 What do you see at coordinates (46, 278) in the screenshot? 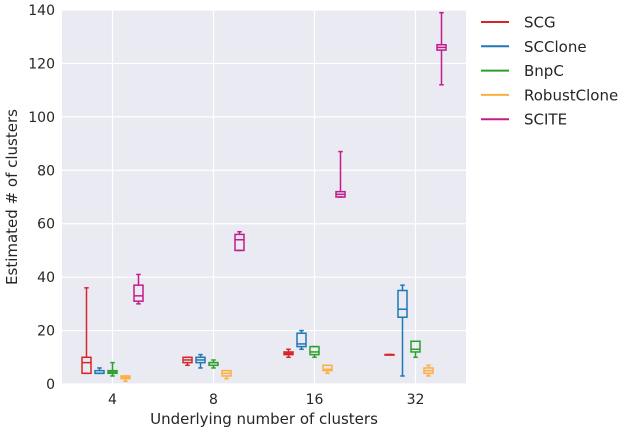
I see `y-tick-label: 40` at bounding box center [46, 278].